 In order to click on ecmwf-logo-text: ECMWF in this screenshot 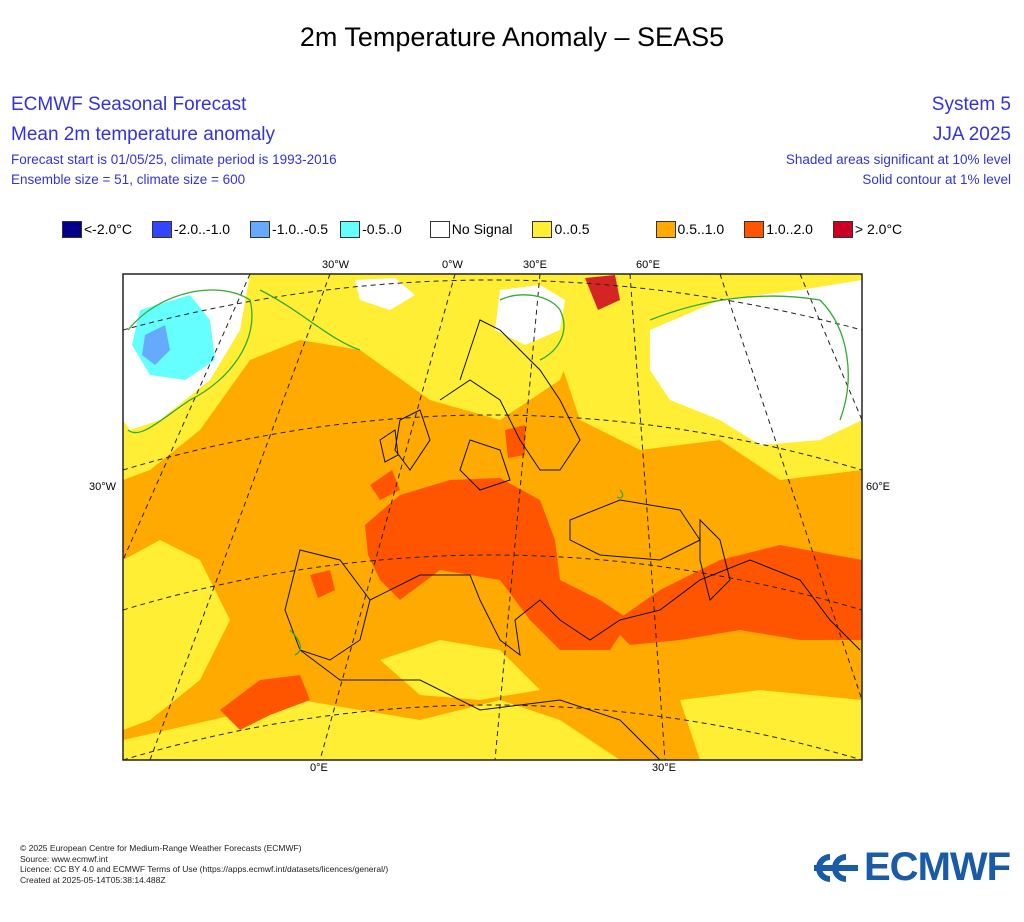, I will do `click(937, 867)`.